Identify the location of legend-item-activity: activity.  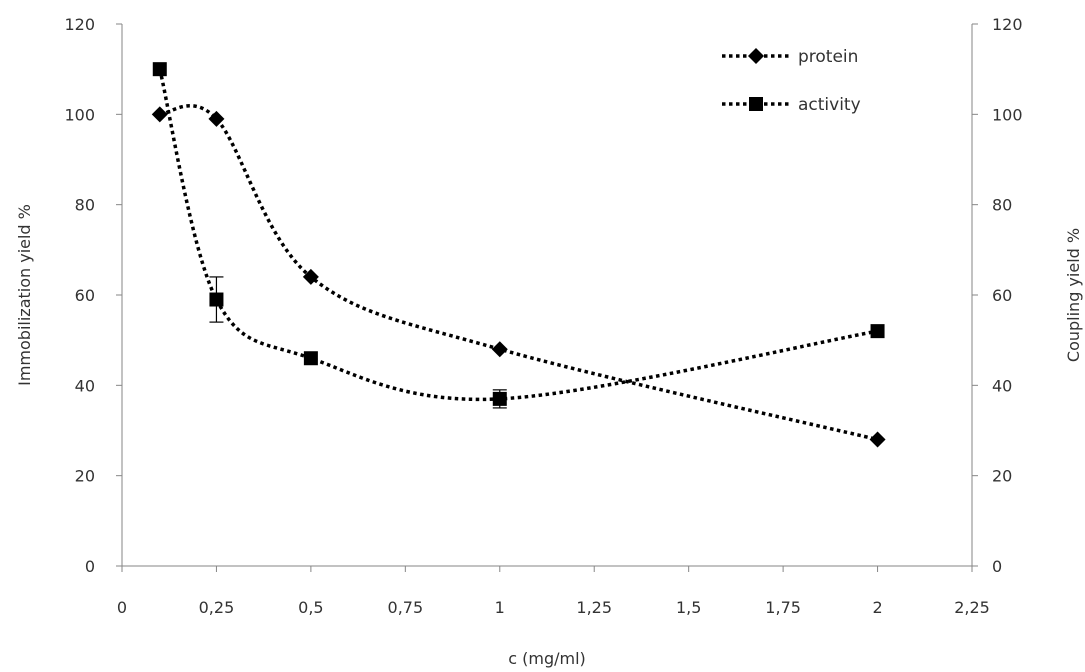
(791, 105).